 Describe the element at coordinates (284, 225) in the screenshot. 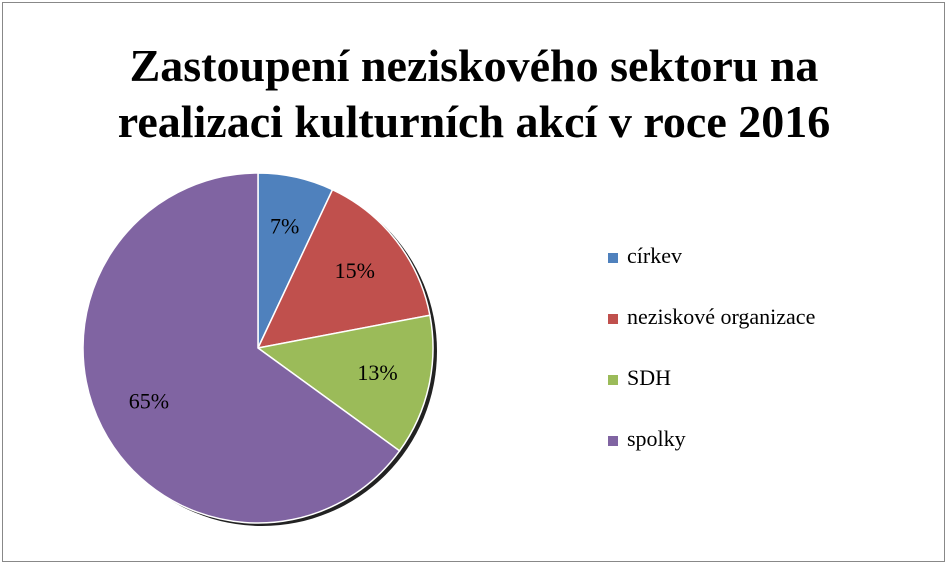

I see `data-label: 7%` at that location.